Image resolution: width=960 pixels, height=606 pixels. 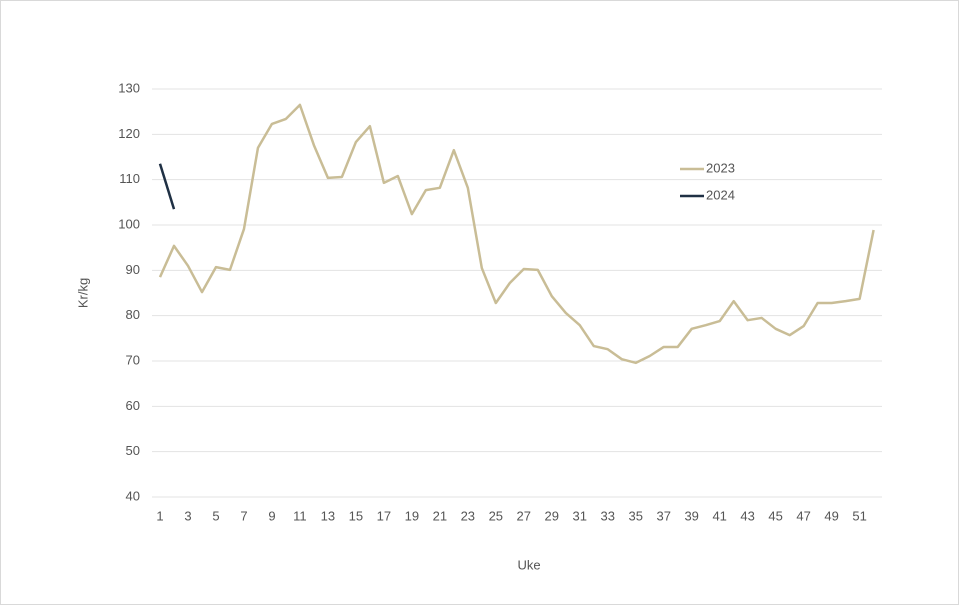 What do you see at coordinates (412, 515) in the screenshot?
I see `x-tick-label: 19` at bounding box center [412, 515].